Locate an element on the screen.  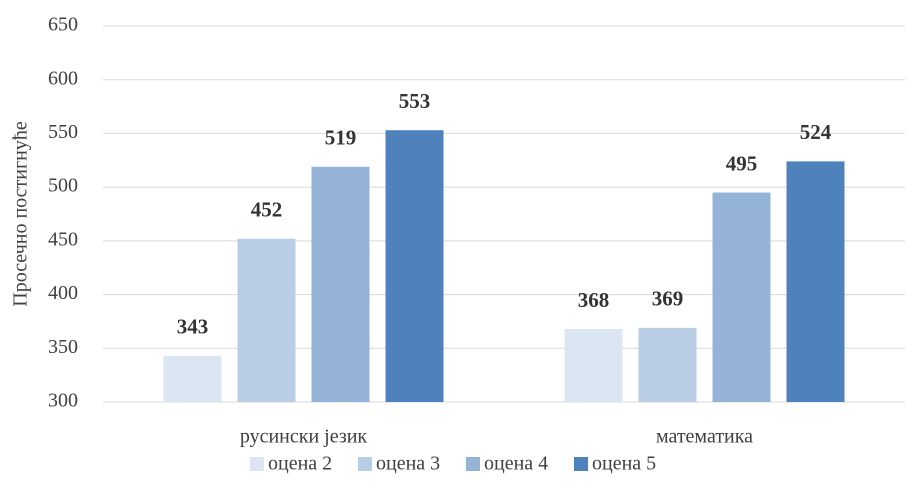
y-tick-label: 450 is located at coordinates (63, 239).